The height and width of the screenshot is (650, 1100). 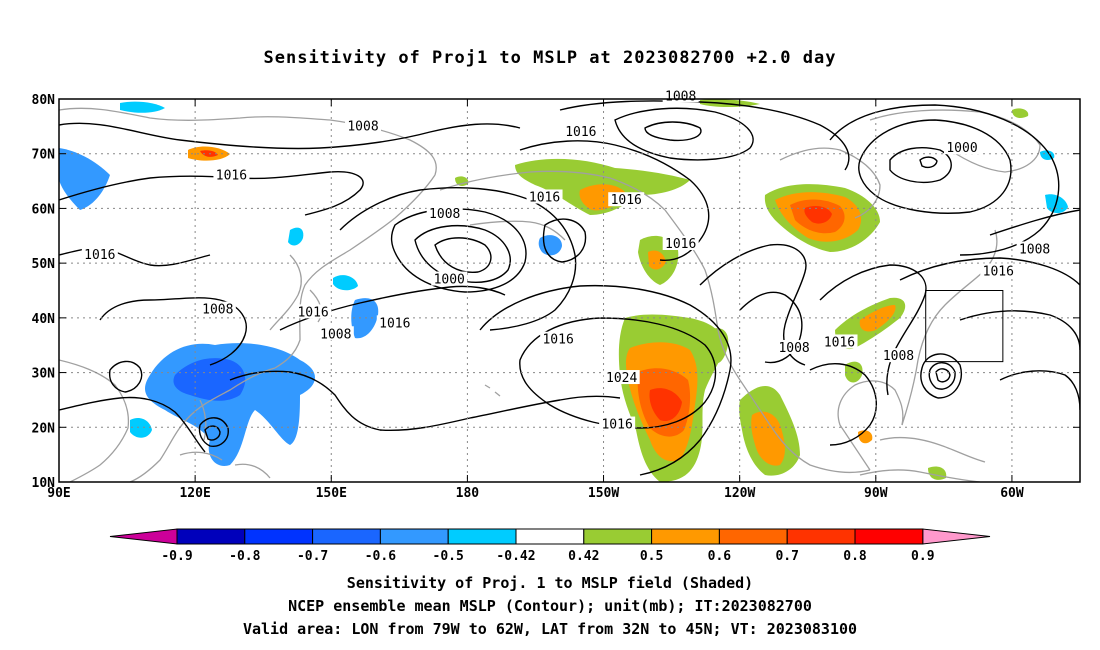 What do you see at coordinates (876, 493) in the screenshot?
I see `lon-label: 90W` at bounding box center [876, 493].